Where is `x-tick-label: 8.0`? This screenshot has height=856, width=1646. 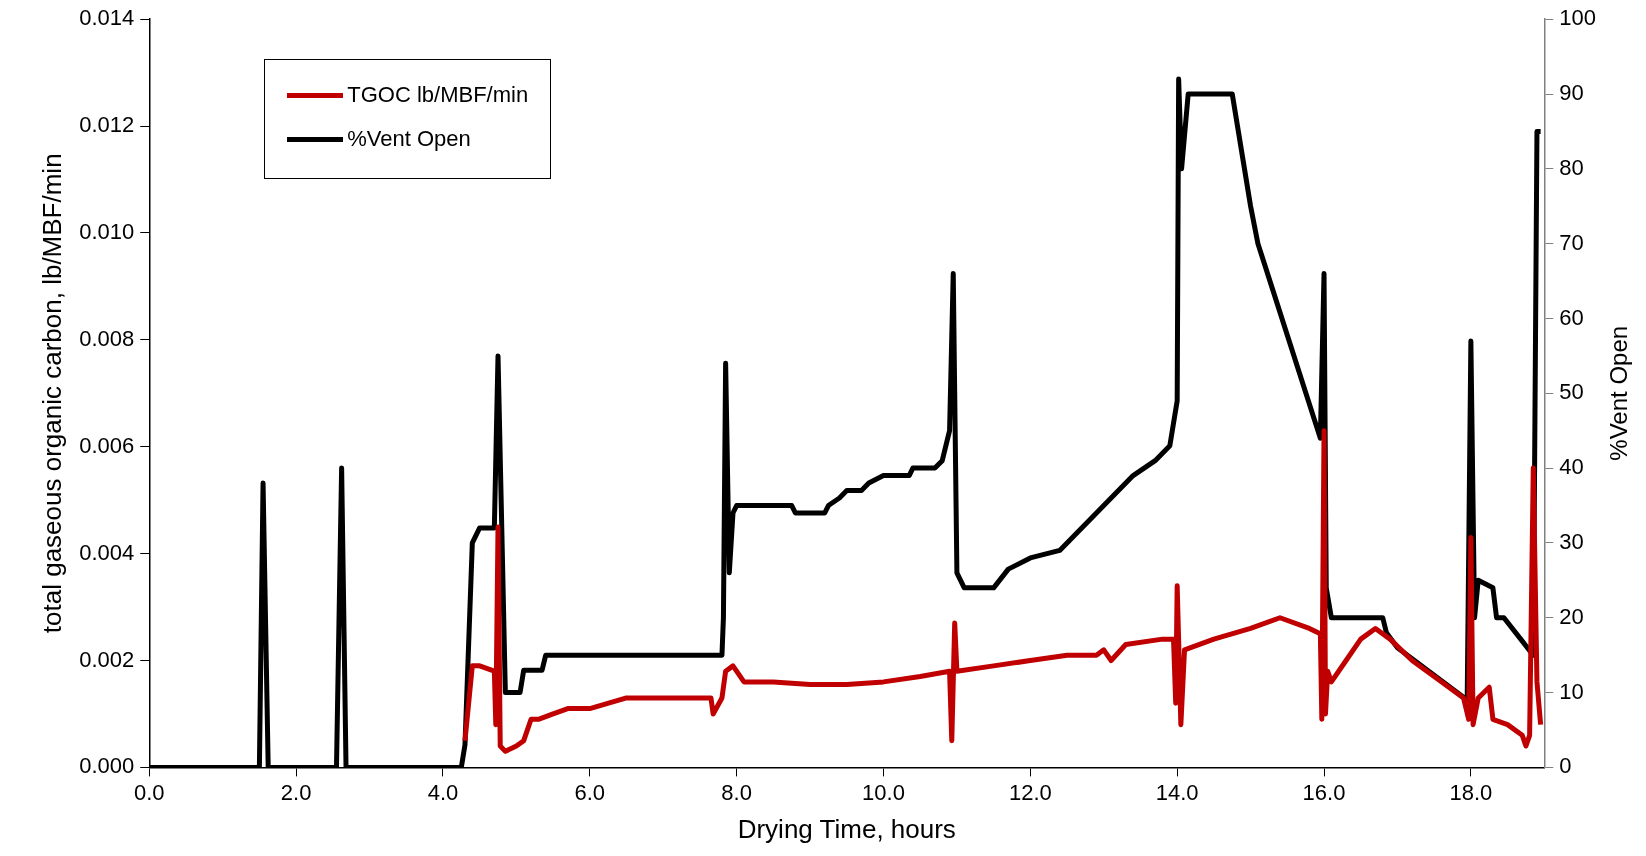 x-tick-label: 8.0 is located at coordinates (736, 792).